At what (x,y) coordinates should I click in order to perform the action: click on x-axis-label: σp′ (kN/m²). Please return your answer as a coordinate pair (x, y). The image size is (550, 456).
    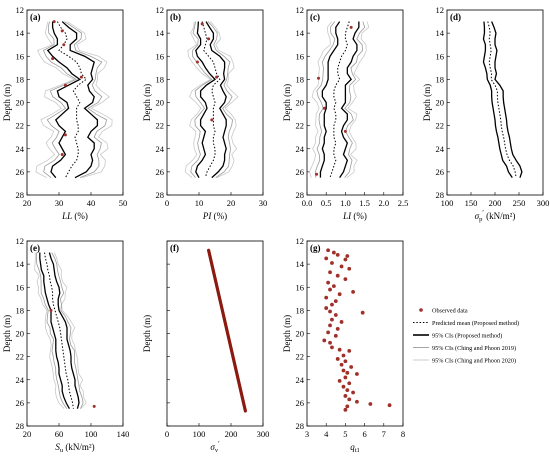
    Looking at the image, I should click on (495, 216).